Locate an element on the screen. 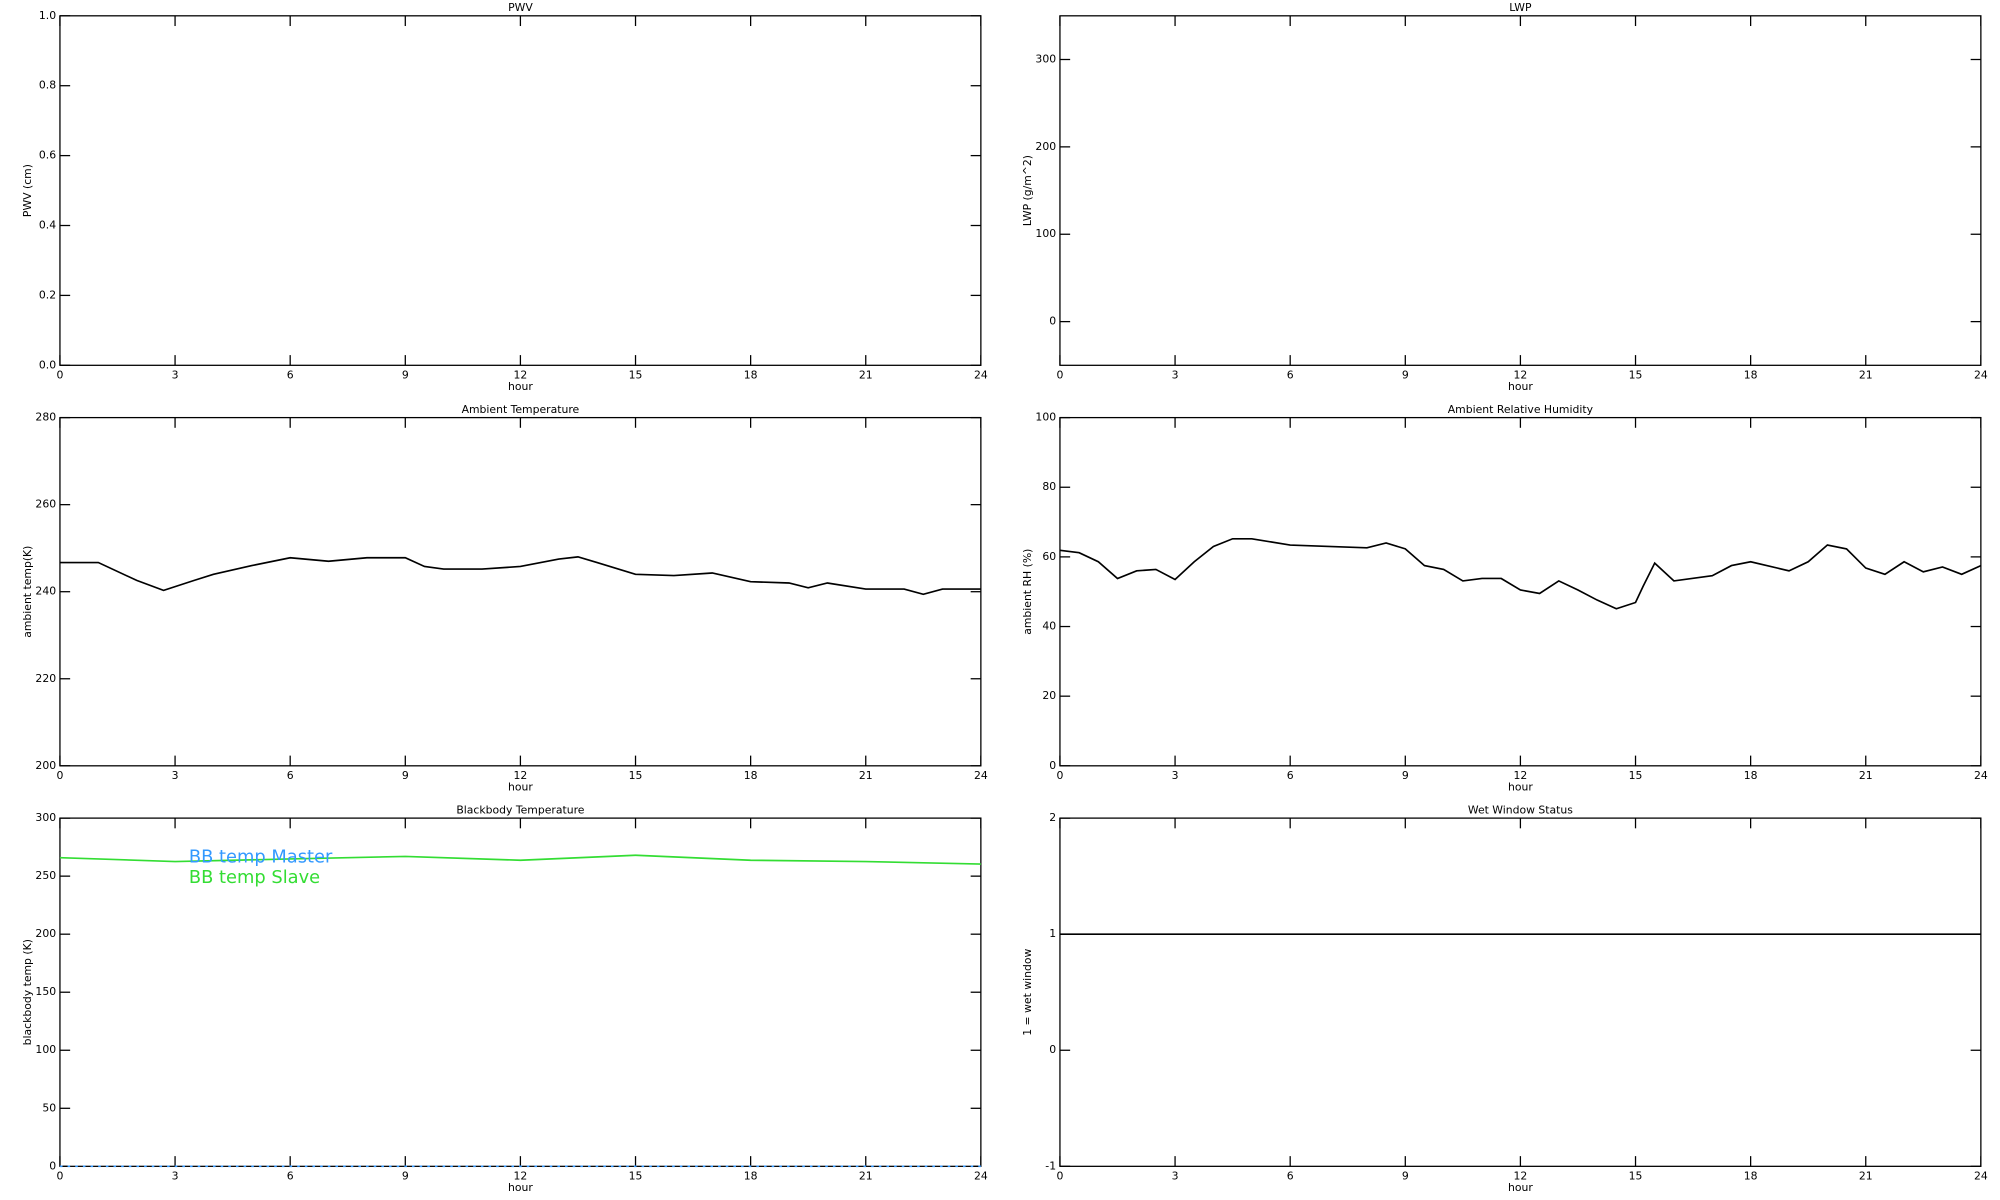 This screenshot has height=1200, width=2000. y-tick-label: 0.4 is located at coordinates (47, 225).